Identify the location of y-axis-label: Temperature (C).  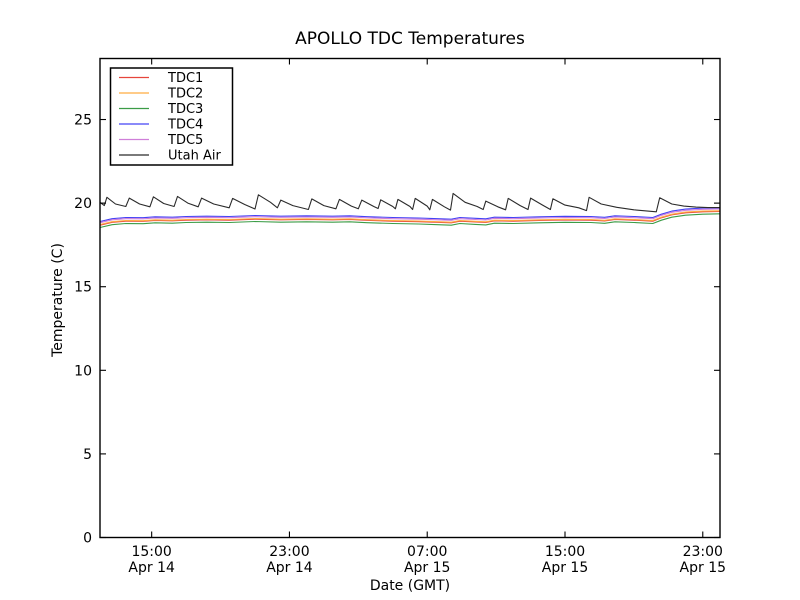
(58, 300).